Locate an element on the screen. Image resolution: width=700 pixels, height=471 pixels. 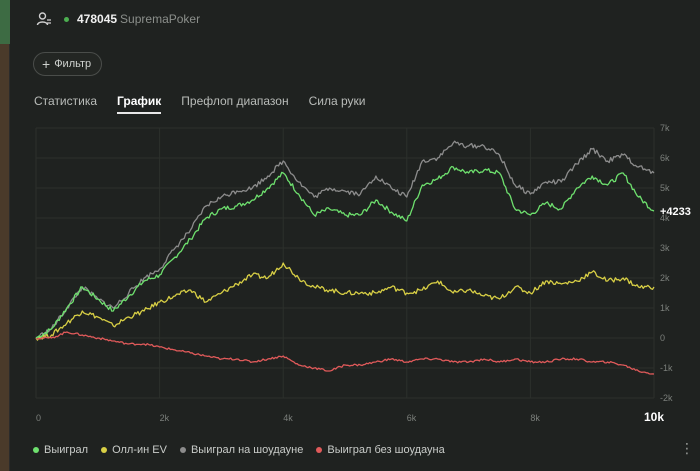
x-tick-label: 10k is located at coordinates (654, 417).